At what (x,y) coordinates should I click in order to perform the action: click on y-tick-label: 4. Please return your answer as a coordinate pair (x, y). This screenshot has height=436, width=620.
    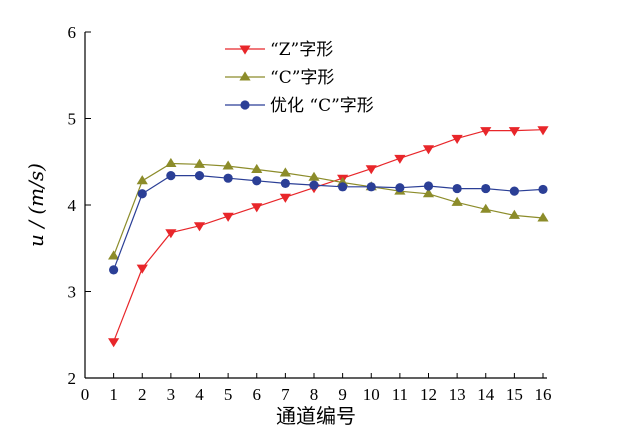
    Looking at the image, I should click on (72, 205).